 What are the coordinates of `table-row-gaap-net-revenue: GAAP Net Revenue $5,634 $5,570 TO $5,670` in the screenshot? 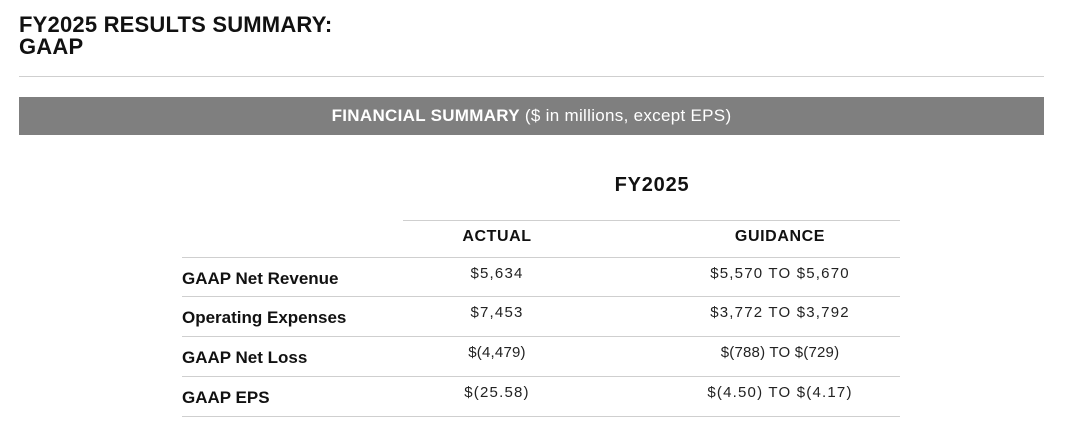 It's located at (541, 277).